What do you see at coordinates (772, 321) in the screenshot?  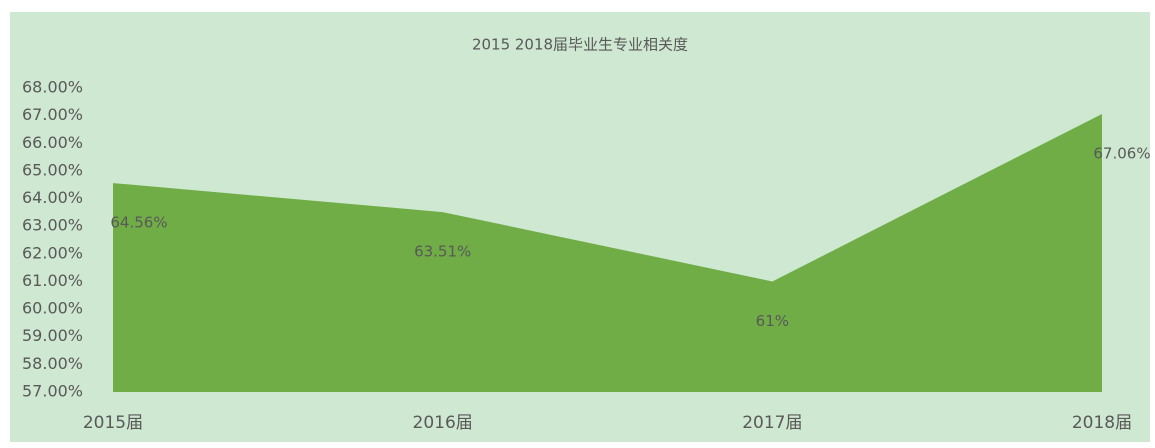 I see `data-label: 61%` at bounding box center [772, 321].